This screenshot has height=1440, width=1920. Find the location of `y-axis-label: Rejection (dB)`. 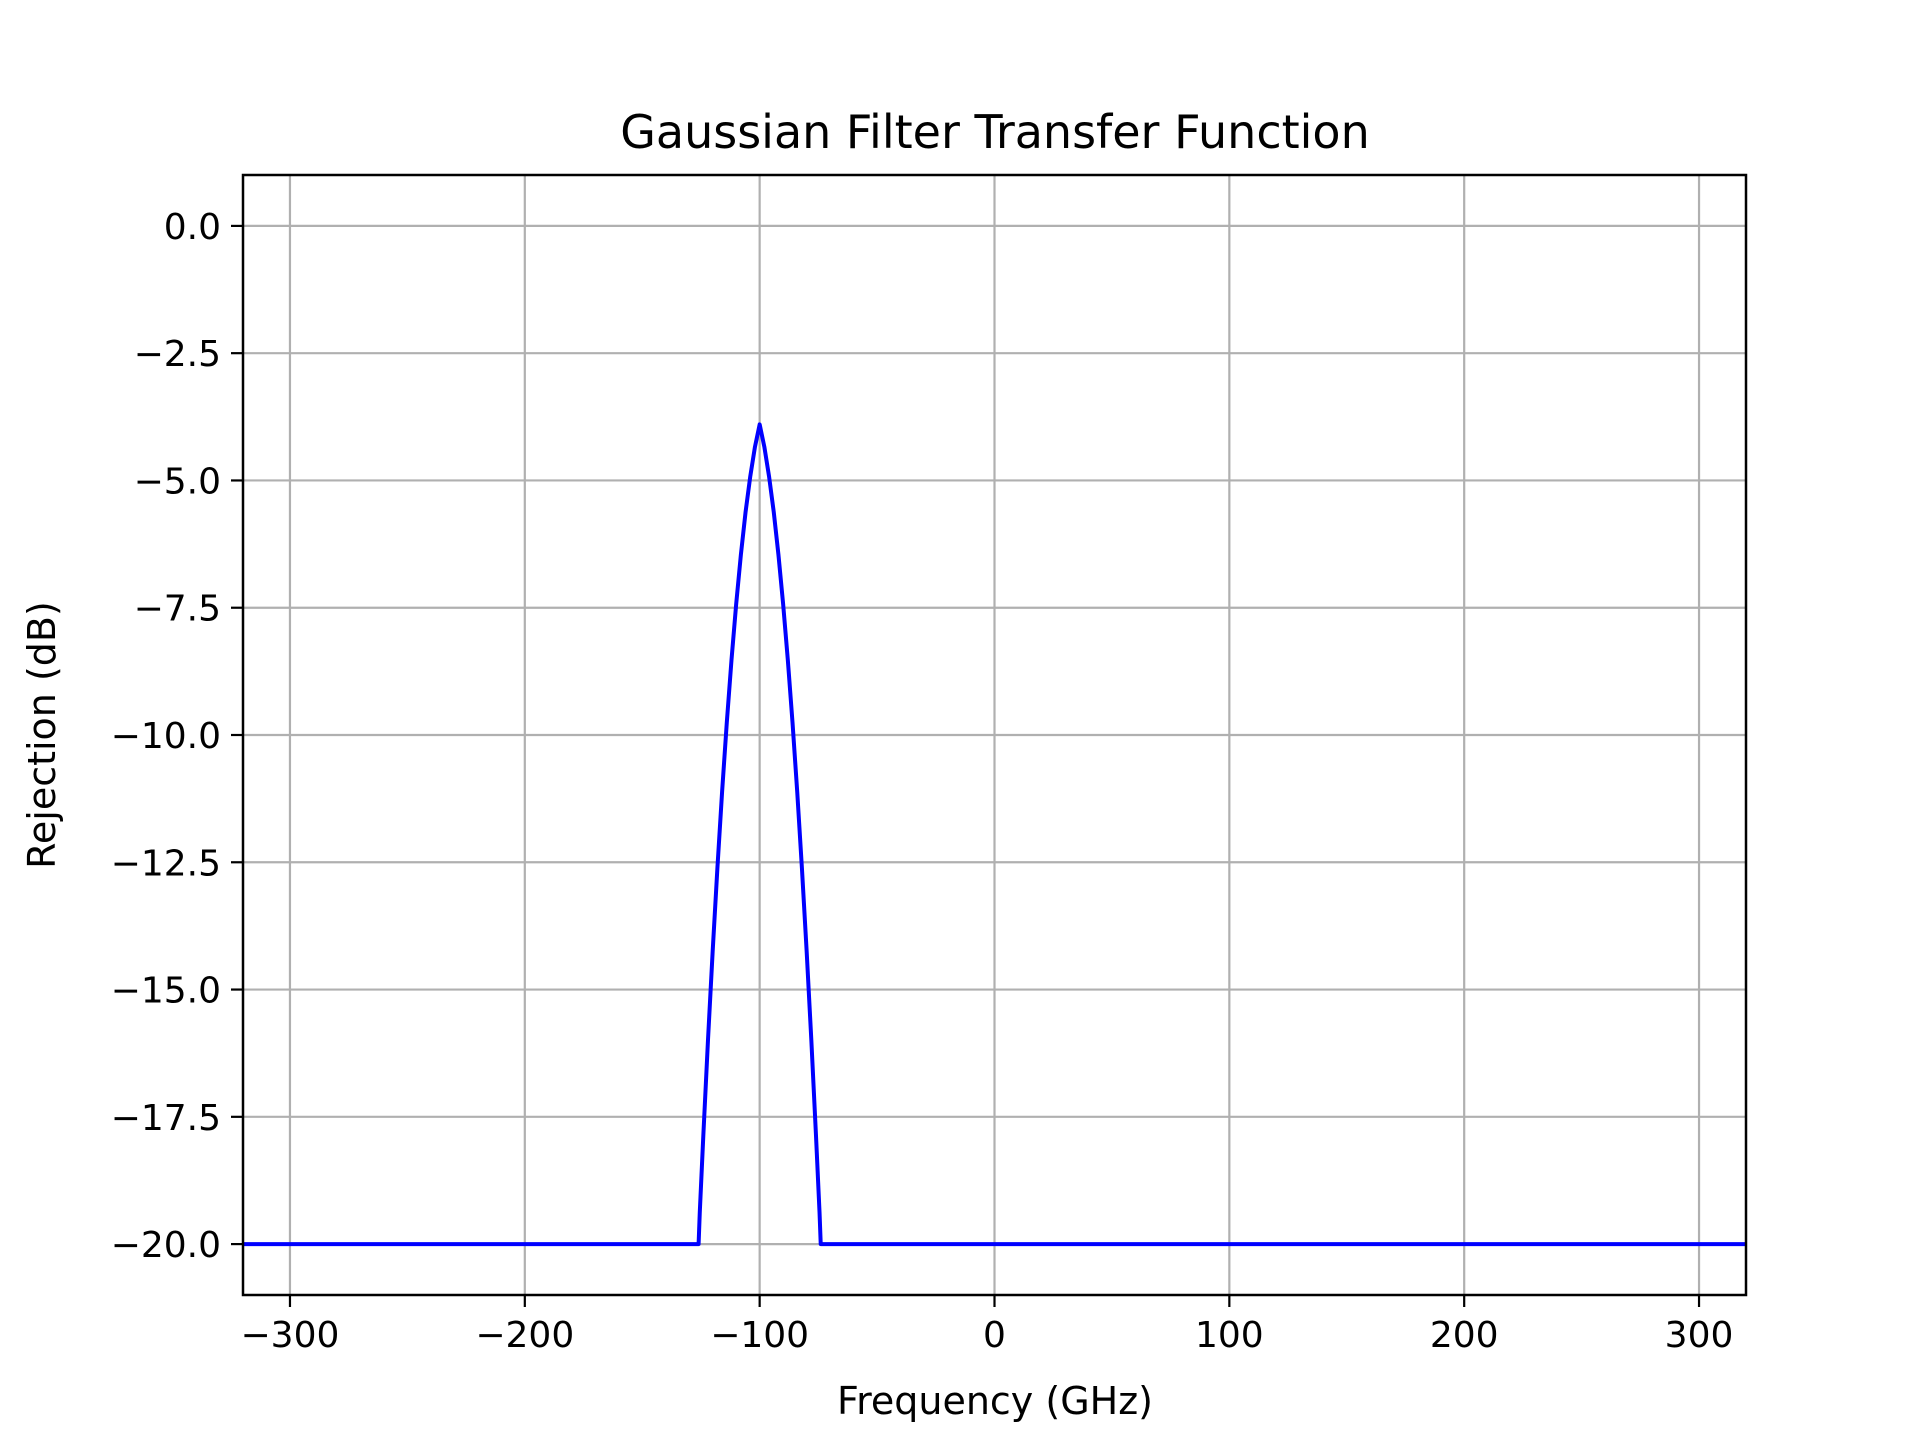

y-axis-label: Rejection (dB) is located at coordinates (42, 735).